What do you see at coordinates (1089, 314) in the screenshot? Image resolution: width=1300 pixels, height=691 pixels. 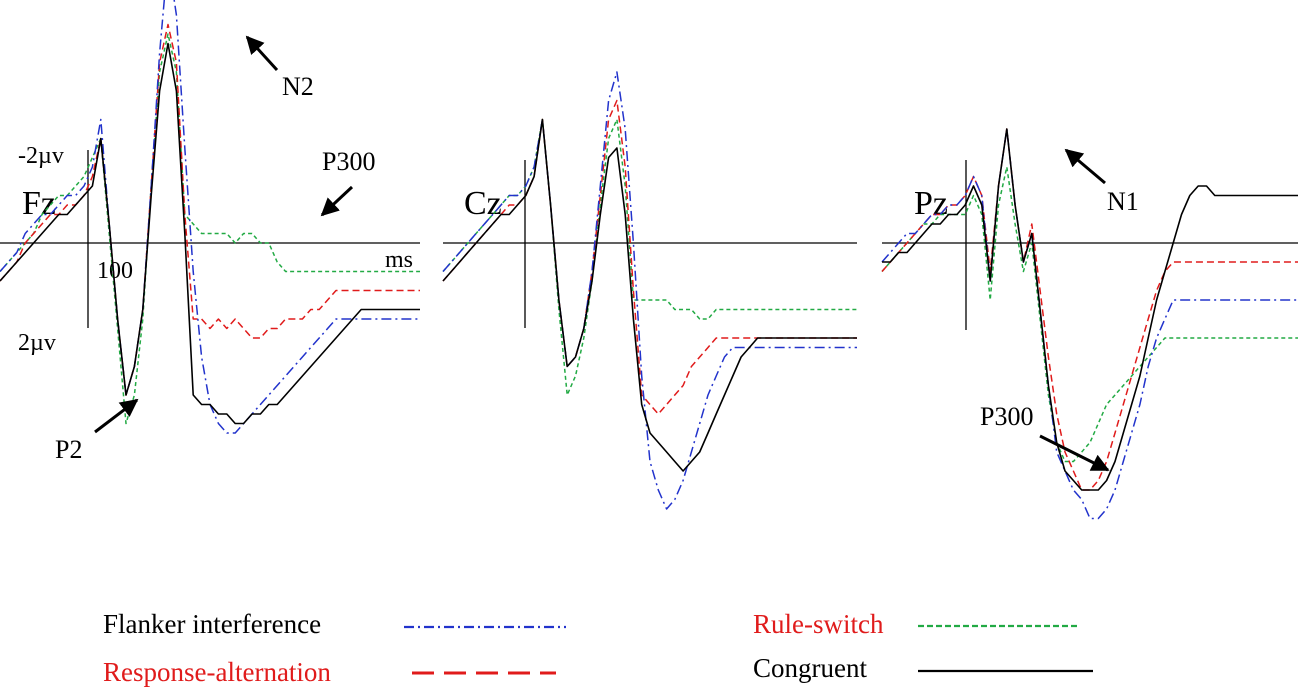 I see `series-line-pz-rule-switch` at bounding box center [1089, 314].